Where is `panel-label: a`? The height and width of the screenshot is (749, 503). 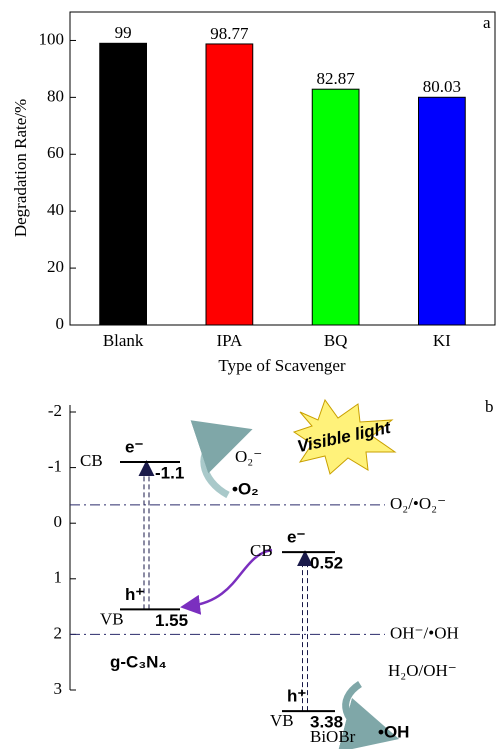
panel-label: a is located at coordinates (487, 22).